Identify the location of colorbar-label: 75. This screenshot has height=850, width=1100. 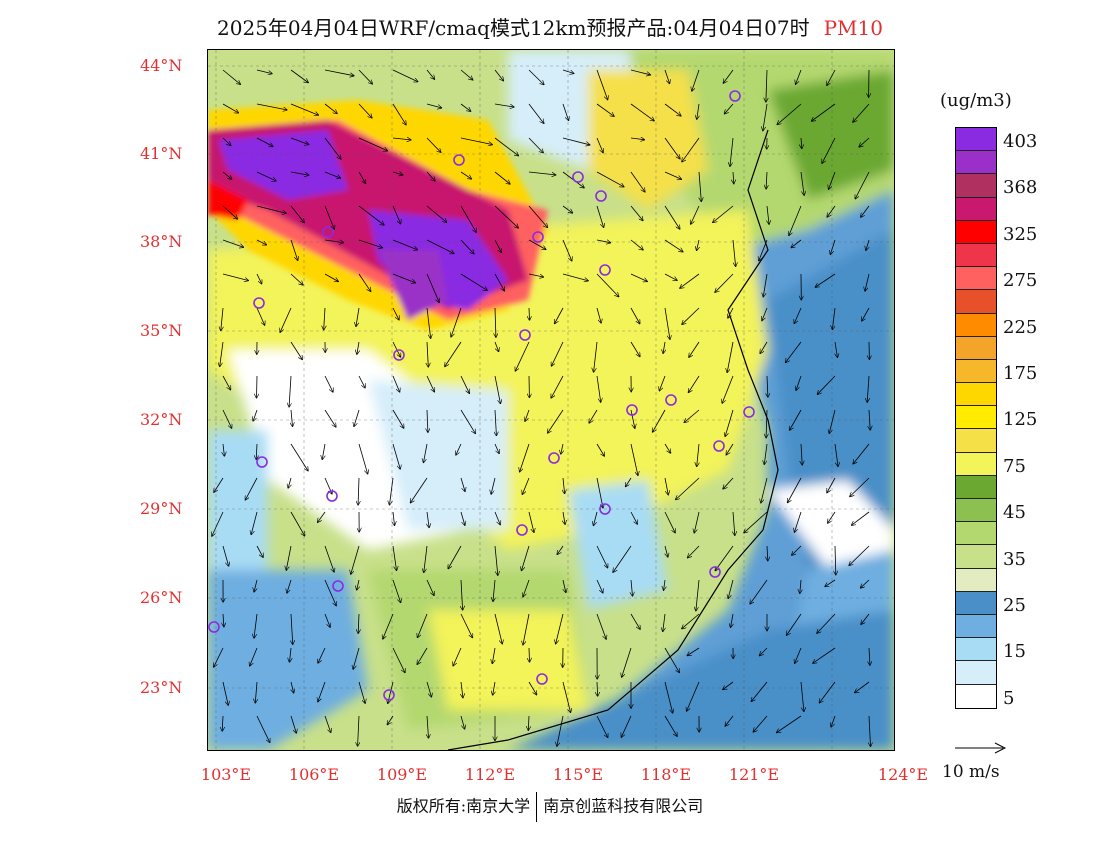
(1014, 466).